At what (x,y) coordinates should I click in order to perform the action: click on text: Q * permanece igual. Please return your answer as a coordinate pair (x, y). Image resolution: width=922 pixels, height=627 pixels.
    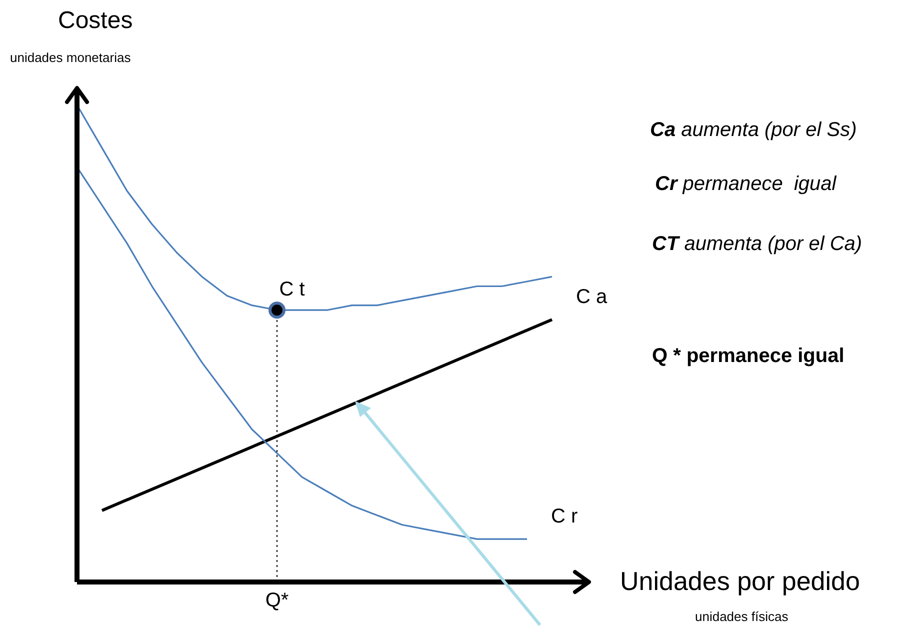
    Looking at the image, I should click on (748, 356).